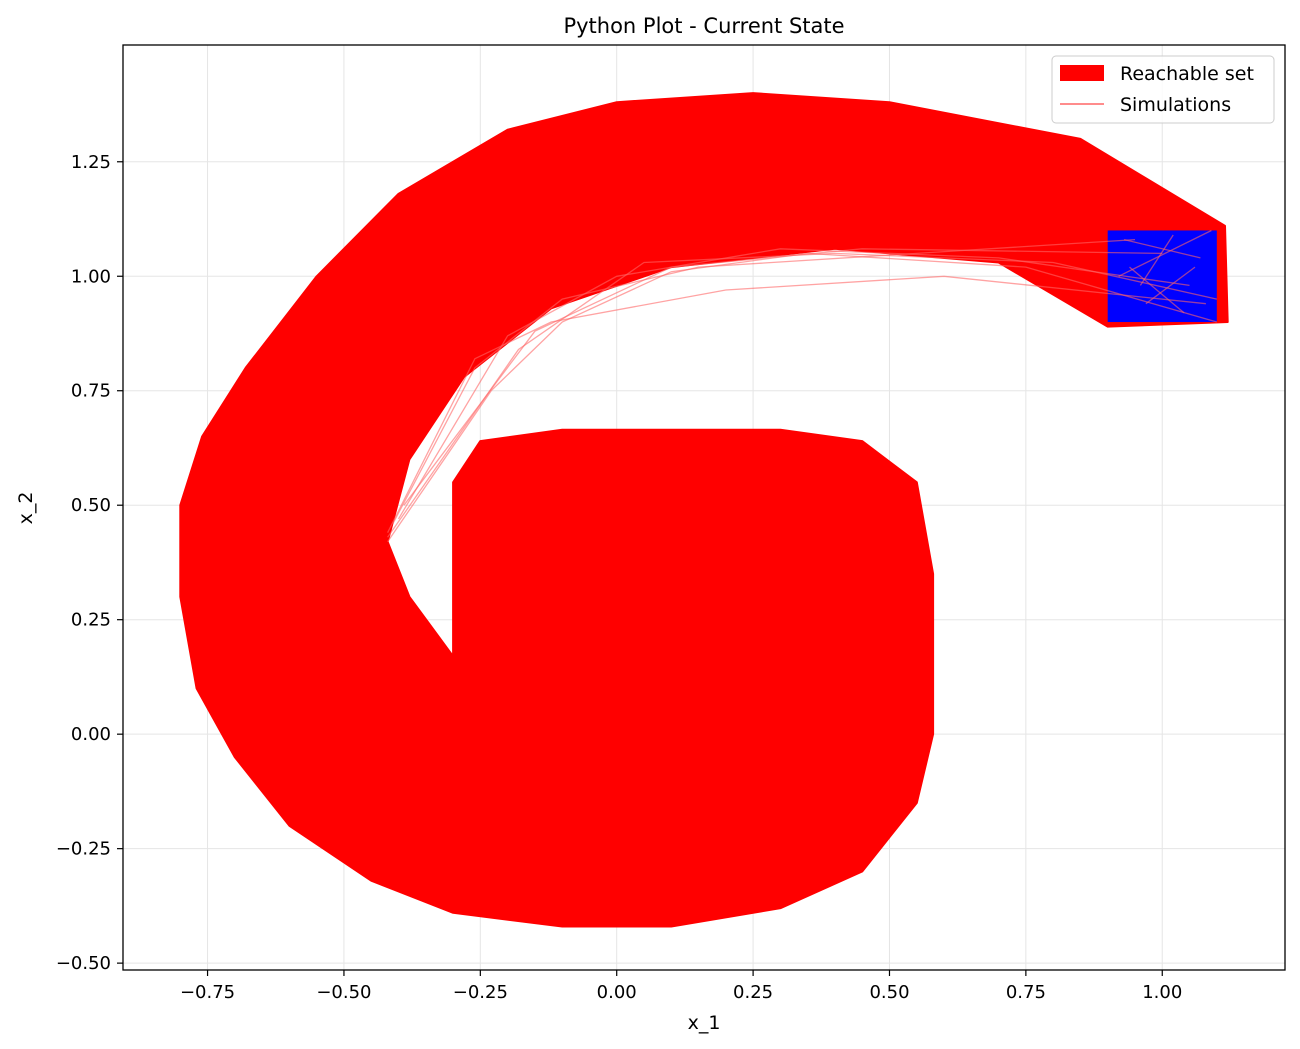 The width and height of the screenshot is (1300, 1049). Describe the element at coordinates (91, 505) in the screenshot. I see `y-tick-label-4: 0.50` at that location.